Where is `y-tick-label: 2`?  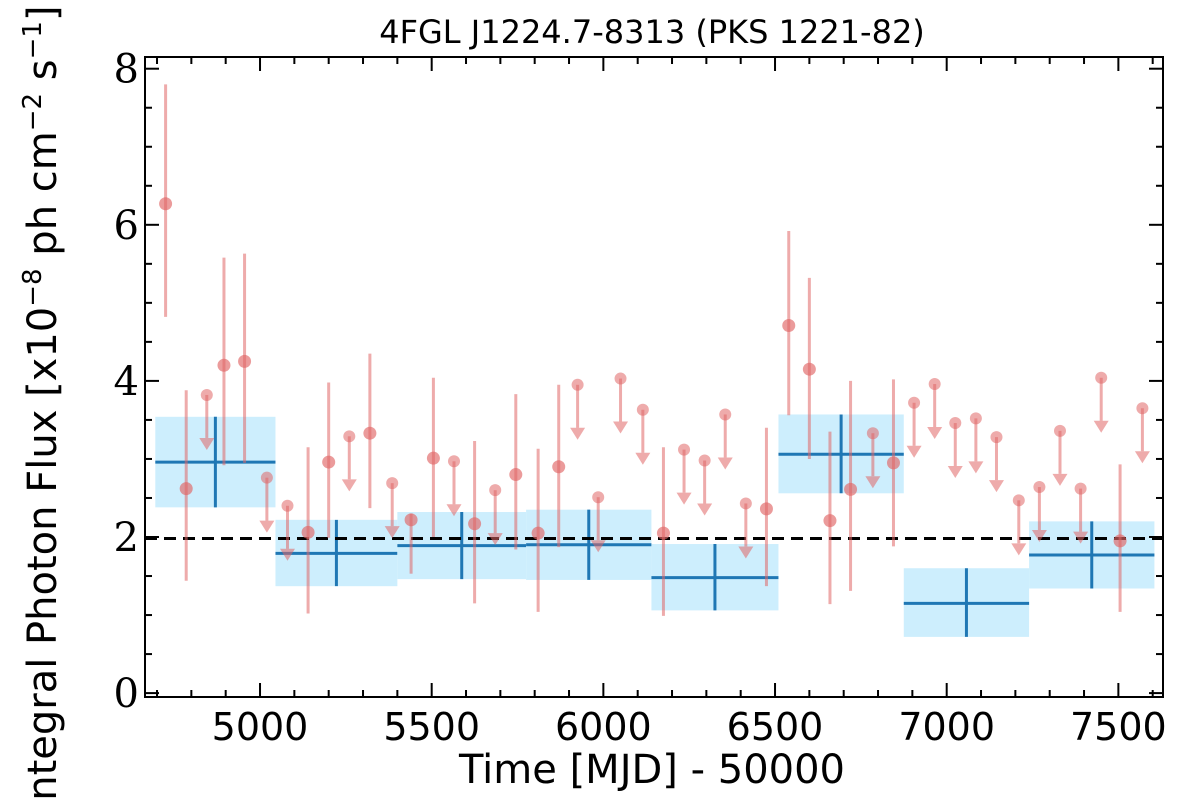
y-tick-label: 2 is located at coordinates (126, 538).